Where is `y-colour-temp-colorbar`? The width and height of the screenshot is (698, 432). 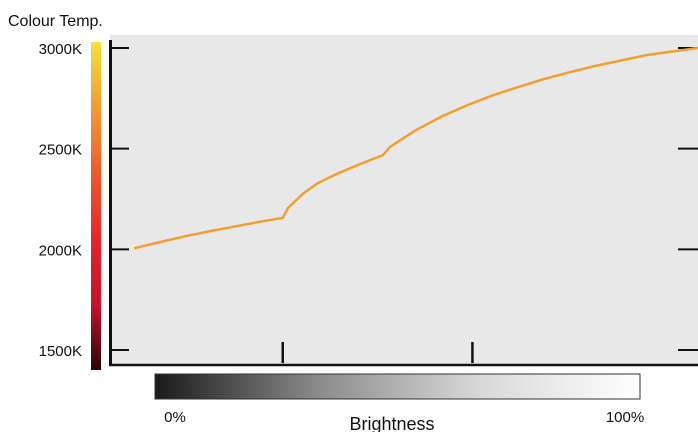 y-colour-temp-colorbar is located at coordinates (96, 206).